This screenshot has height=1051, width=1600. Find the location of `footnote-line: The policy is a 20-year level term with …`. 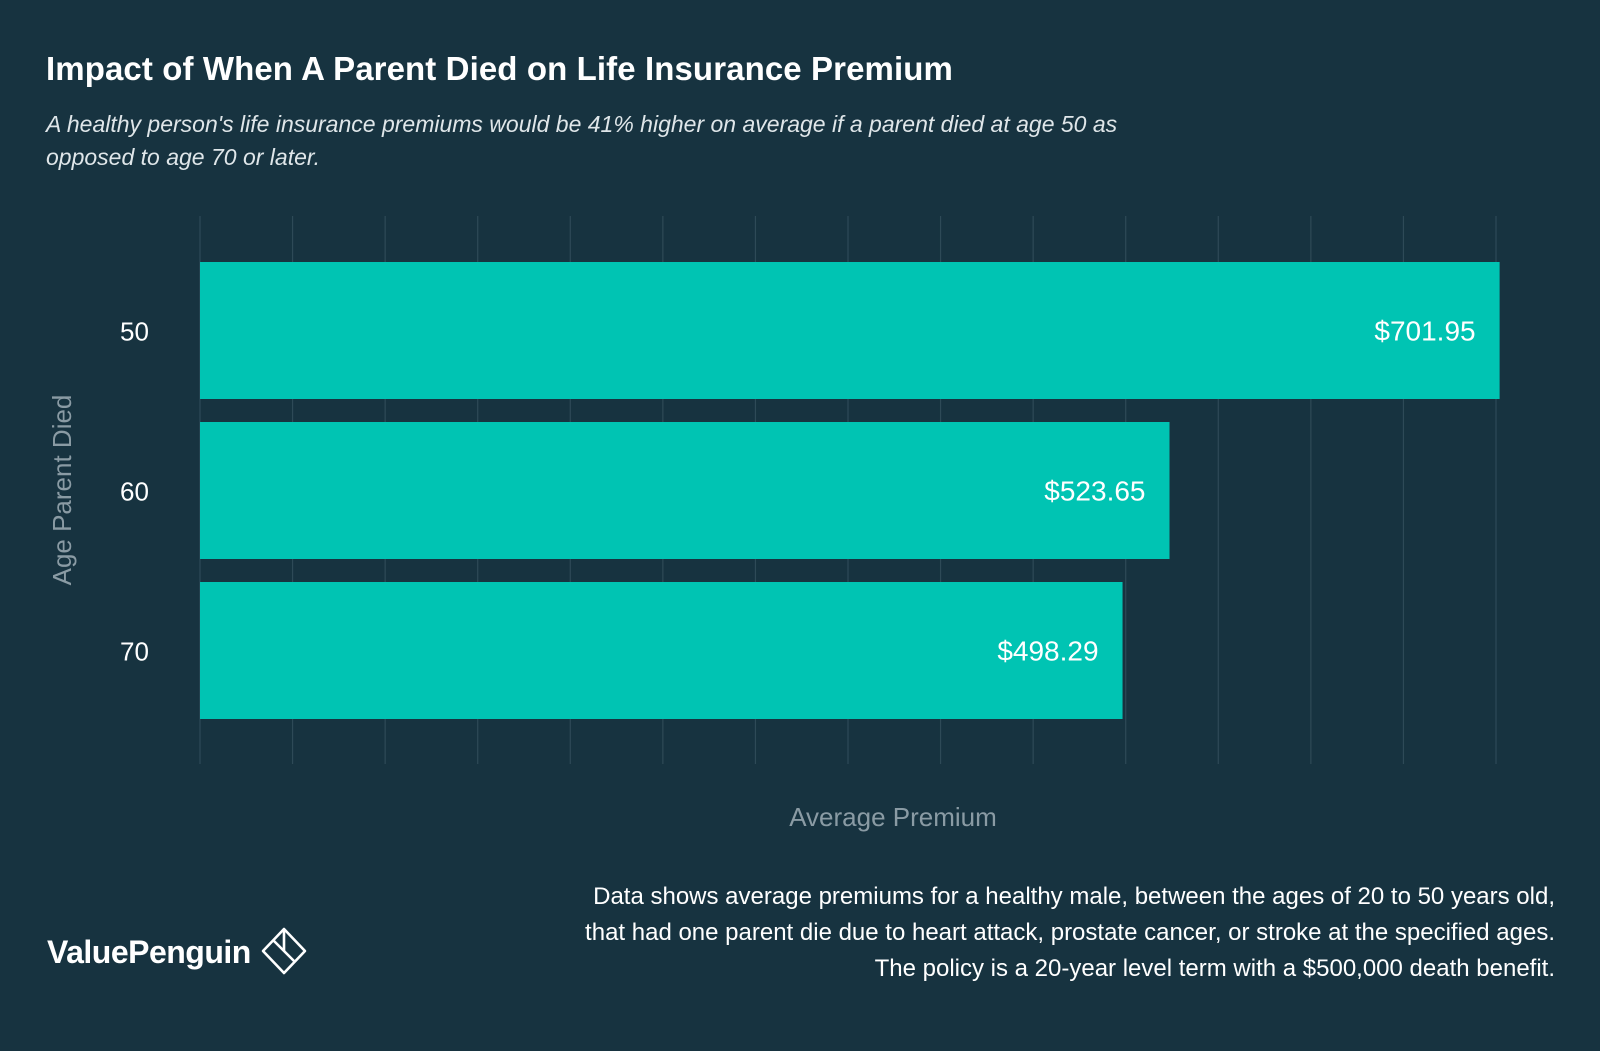

footnote-line: The policy is a 20-year level term with … is located at coordinates (1214, 968).